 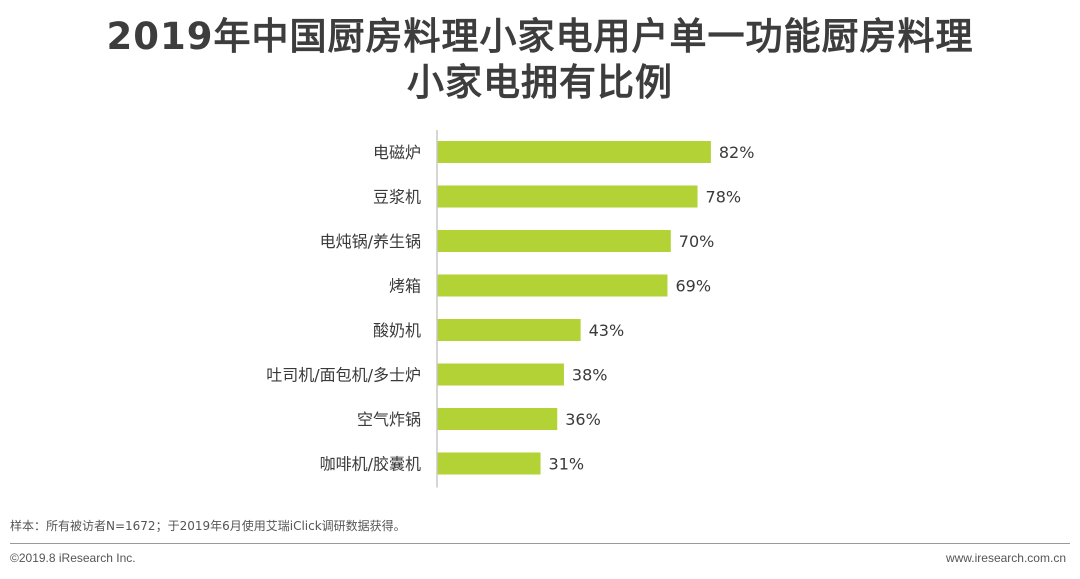 What do you see at coordinates (567, 464) in the screenshot?
I see `data-label: 31%` at bounding box center [567, 464].